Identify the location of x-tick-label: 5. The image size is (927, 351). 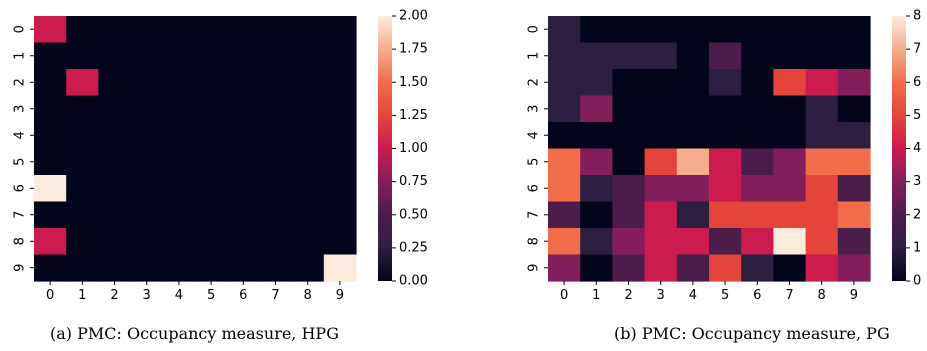
(725, 295).